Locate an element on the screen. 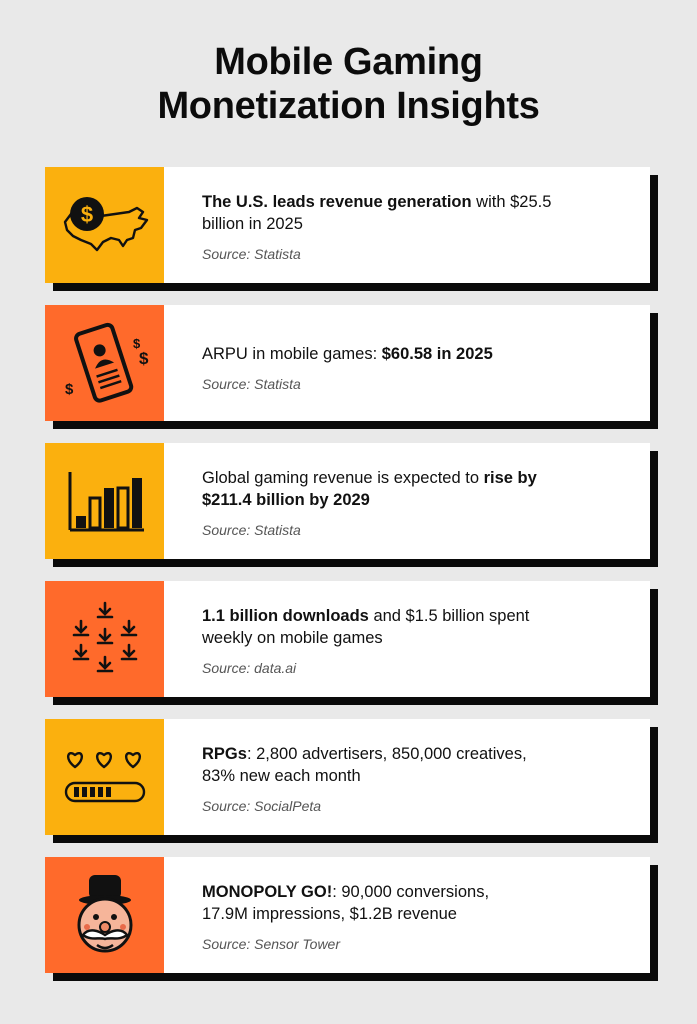 The width and height of the screenshot is (697, 1024). bar-chart-icon is located at coordinates (106, 502).